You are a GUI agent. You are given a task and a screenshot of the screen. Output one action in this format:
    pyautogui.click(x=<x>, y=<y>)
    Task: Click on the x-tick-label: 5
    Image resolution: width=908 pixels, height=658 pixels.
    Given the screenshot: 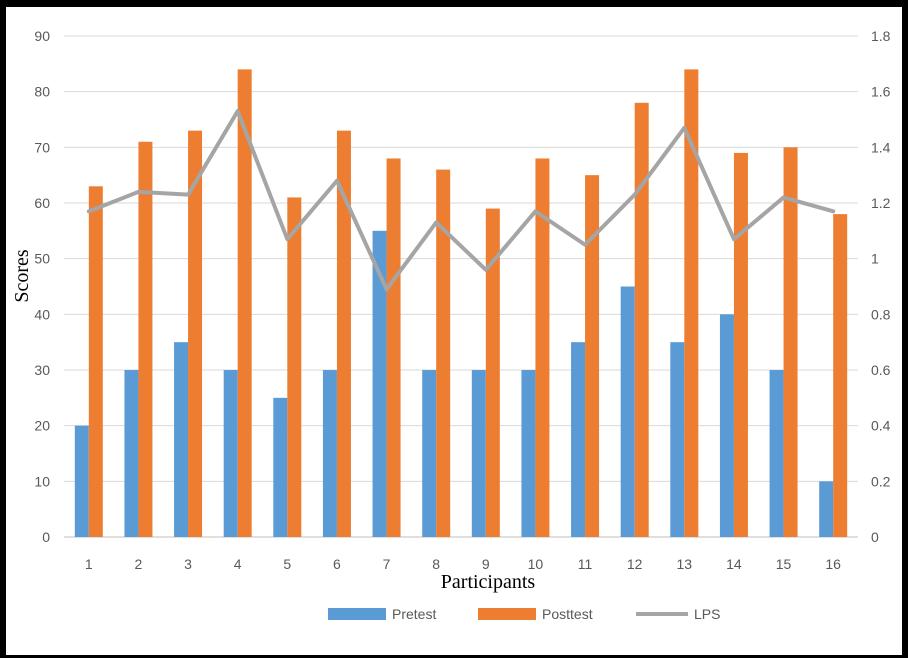 What is the action you would take?
    pyautogui.click(x=287, y=564)
    